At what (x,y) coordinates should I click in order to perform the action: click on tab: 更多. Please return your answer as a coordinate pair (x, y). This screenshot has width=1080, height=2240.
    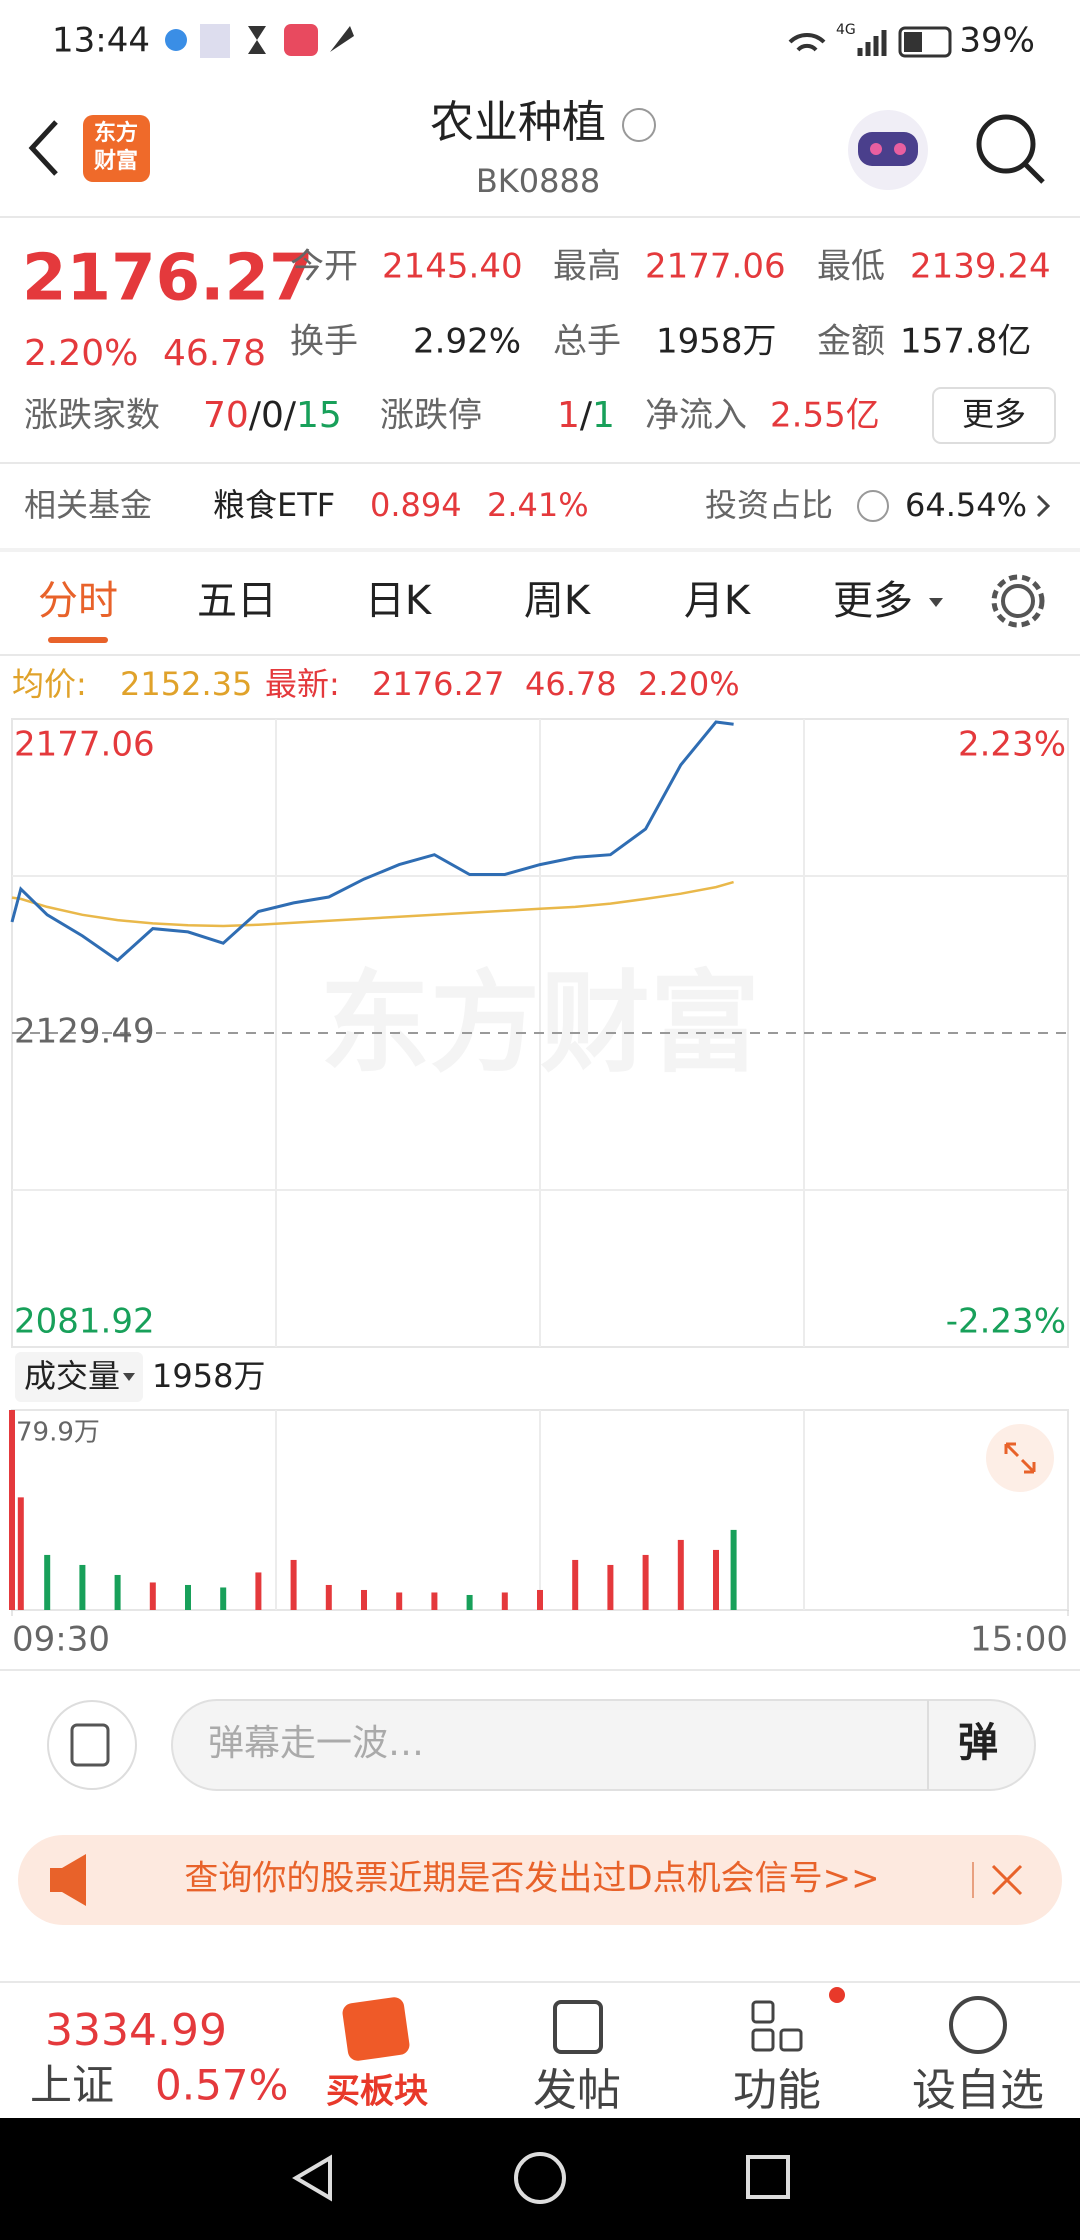
    Looking at the image, I should click on (873, 601).